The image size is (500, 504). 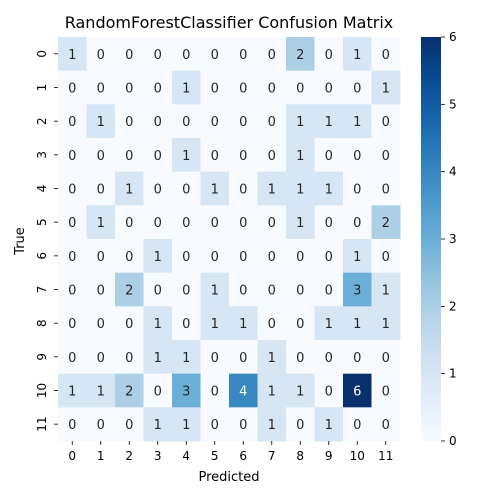 What do you see at coordinates (72, 456) in the screenshot?
I see `x-tick-label: 0` at bounding box center [72, 456].